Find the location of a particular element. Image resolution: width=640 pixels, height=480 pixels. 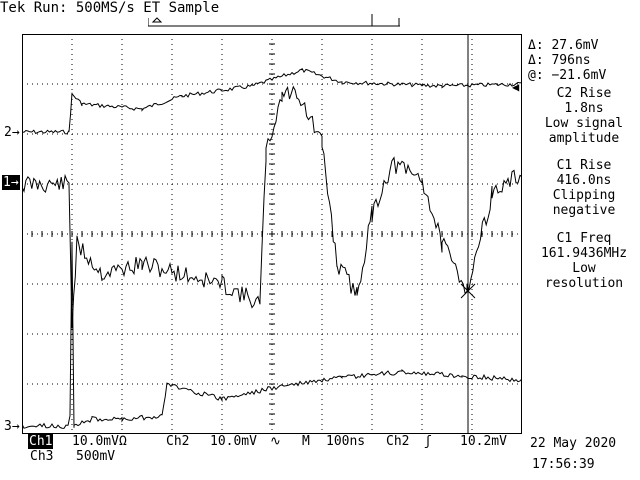

meas3-note2: resolution is located at coordinates (584, 283).